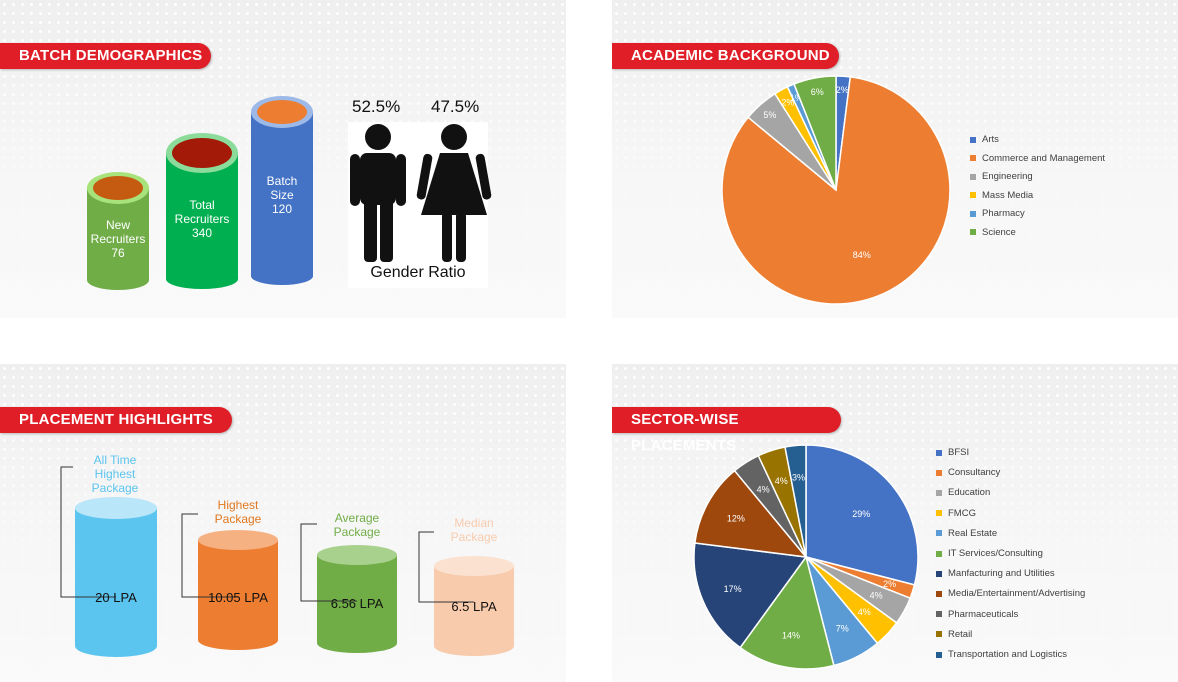 This screenshot has height=682, width=1178. I want to click on academic-legend-item: Engineering, so click(1001, 176).